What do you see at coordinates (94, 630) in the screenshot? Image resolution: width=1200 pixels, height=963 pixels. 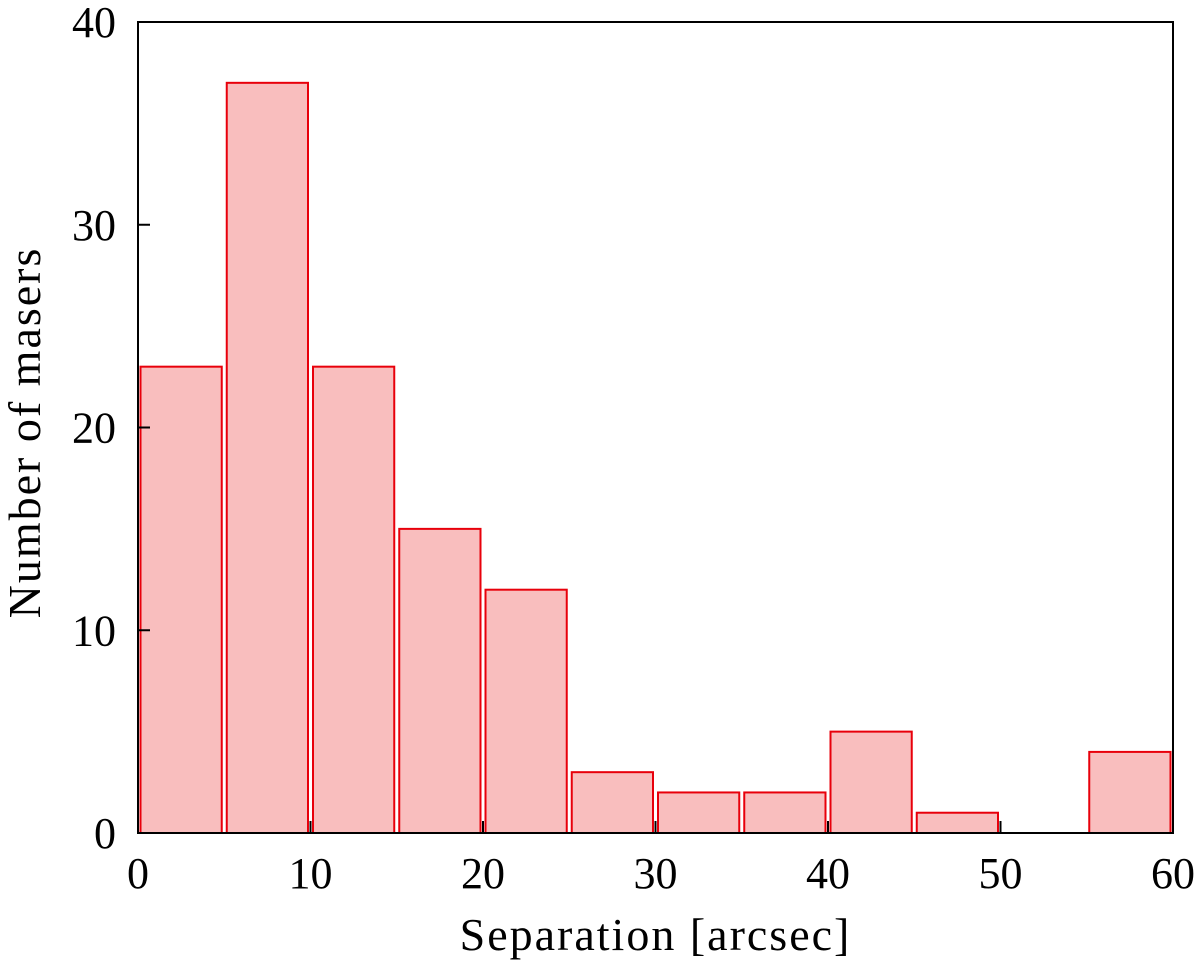 I see `y-tick-label: 10` at bounding box center [94, 630].